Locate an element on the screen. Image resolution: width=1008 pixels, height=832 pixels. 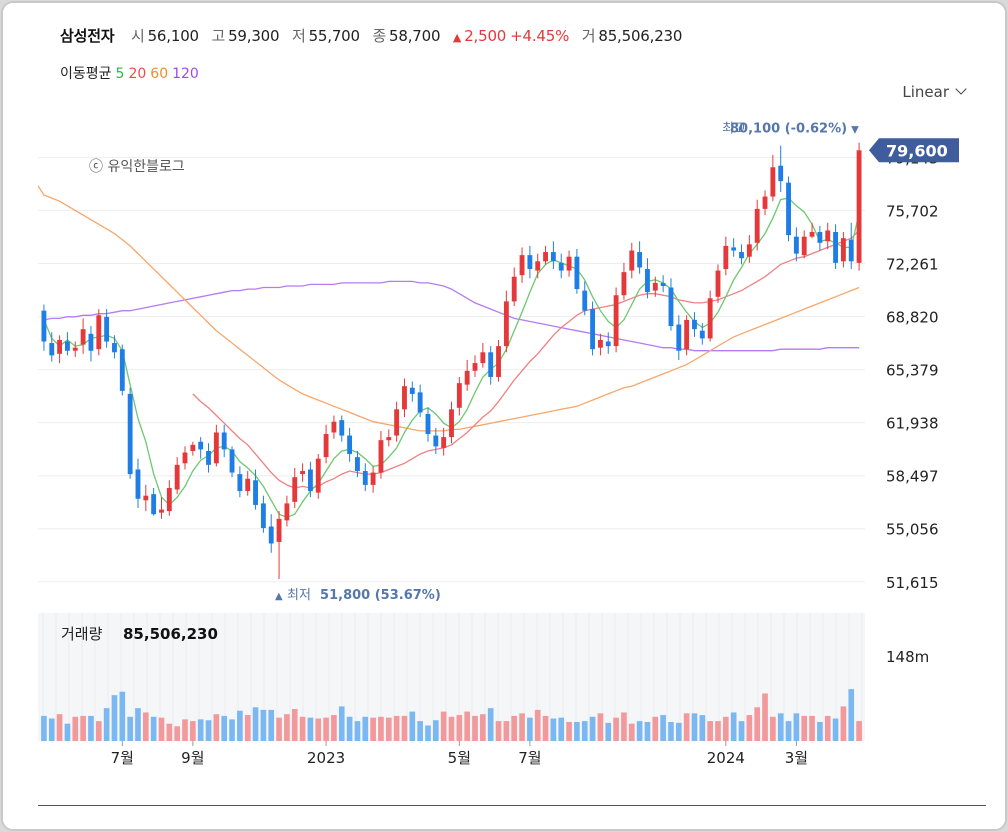
low-marker-arrow-icon: ▲ is located at coordinates (279, 596).